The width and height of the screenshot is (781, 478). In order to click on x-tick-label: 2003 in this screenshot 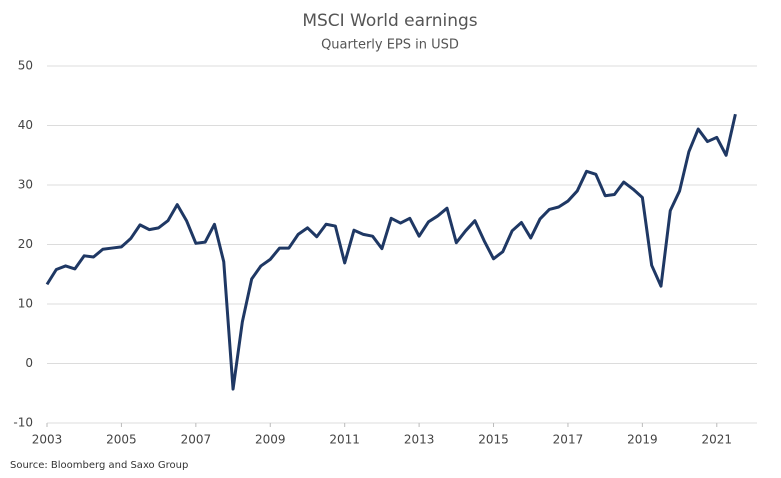, I will do `click(47, 440)`.